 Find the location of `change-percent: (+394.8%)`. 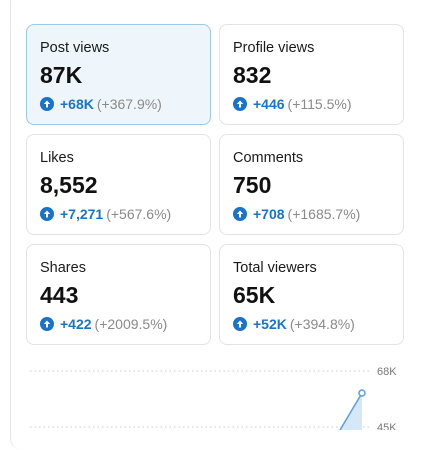

change-percent: (+394.8%) is located at coordinates (322, 324).